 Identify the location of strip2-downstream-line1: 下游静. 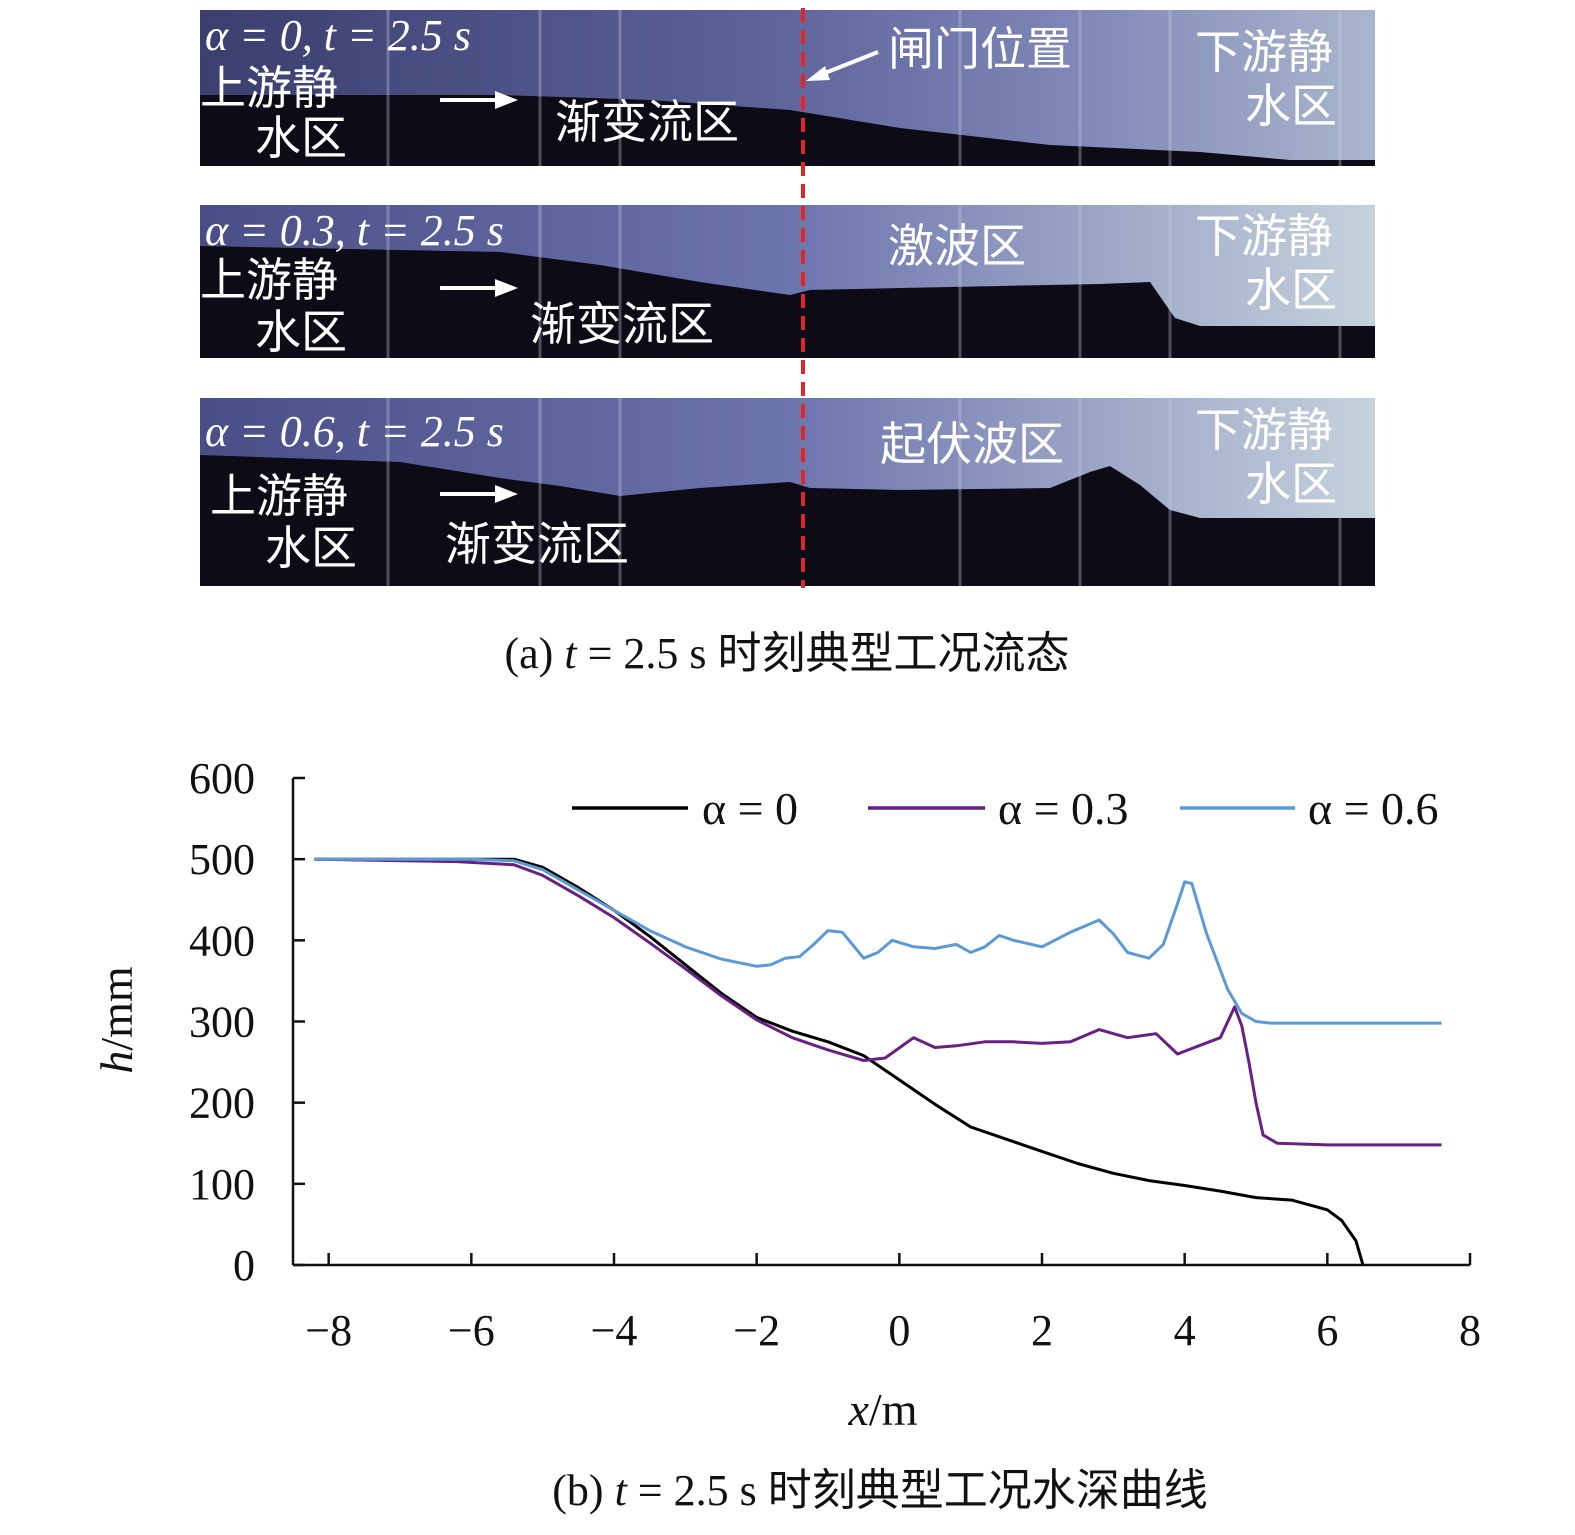
(1264, 236).